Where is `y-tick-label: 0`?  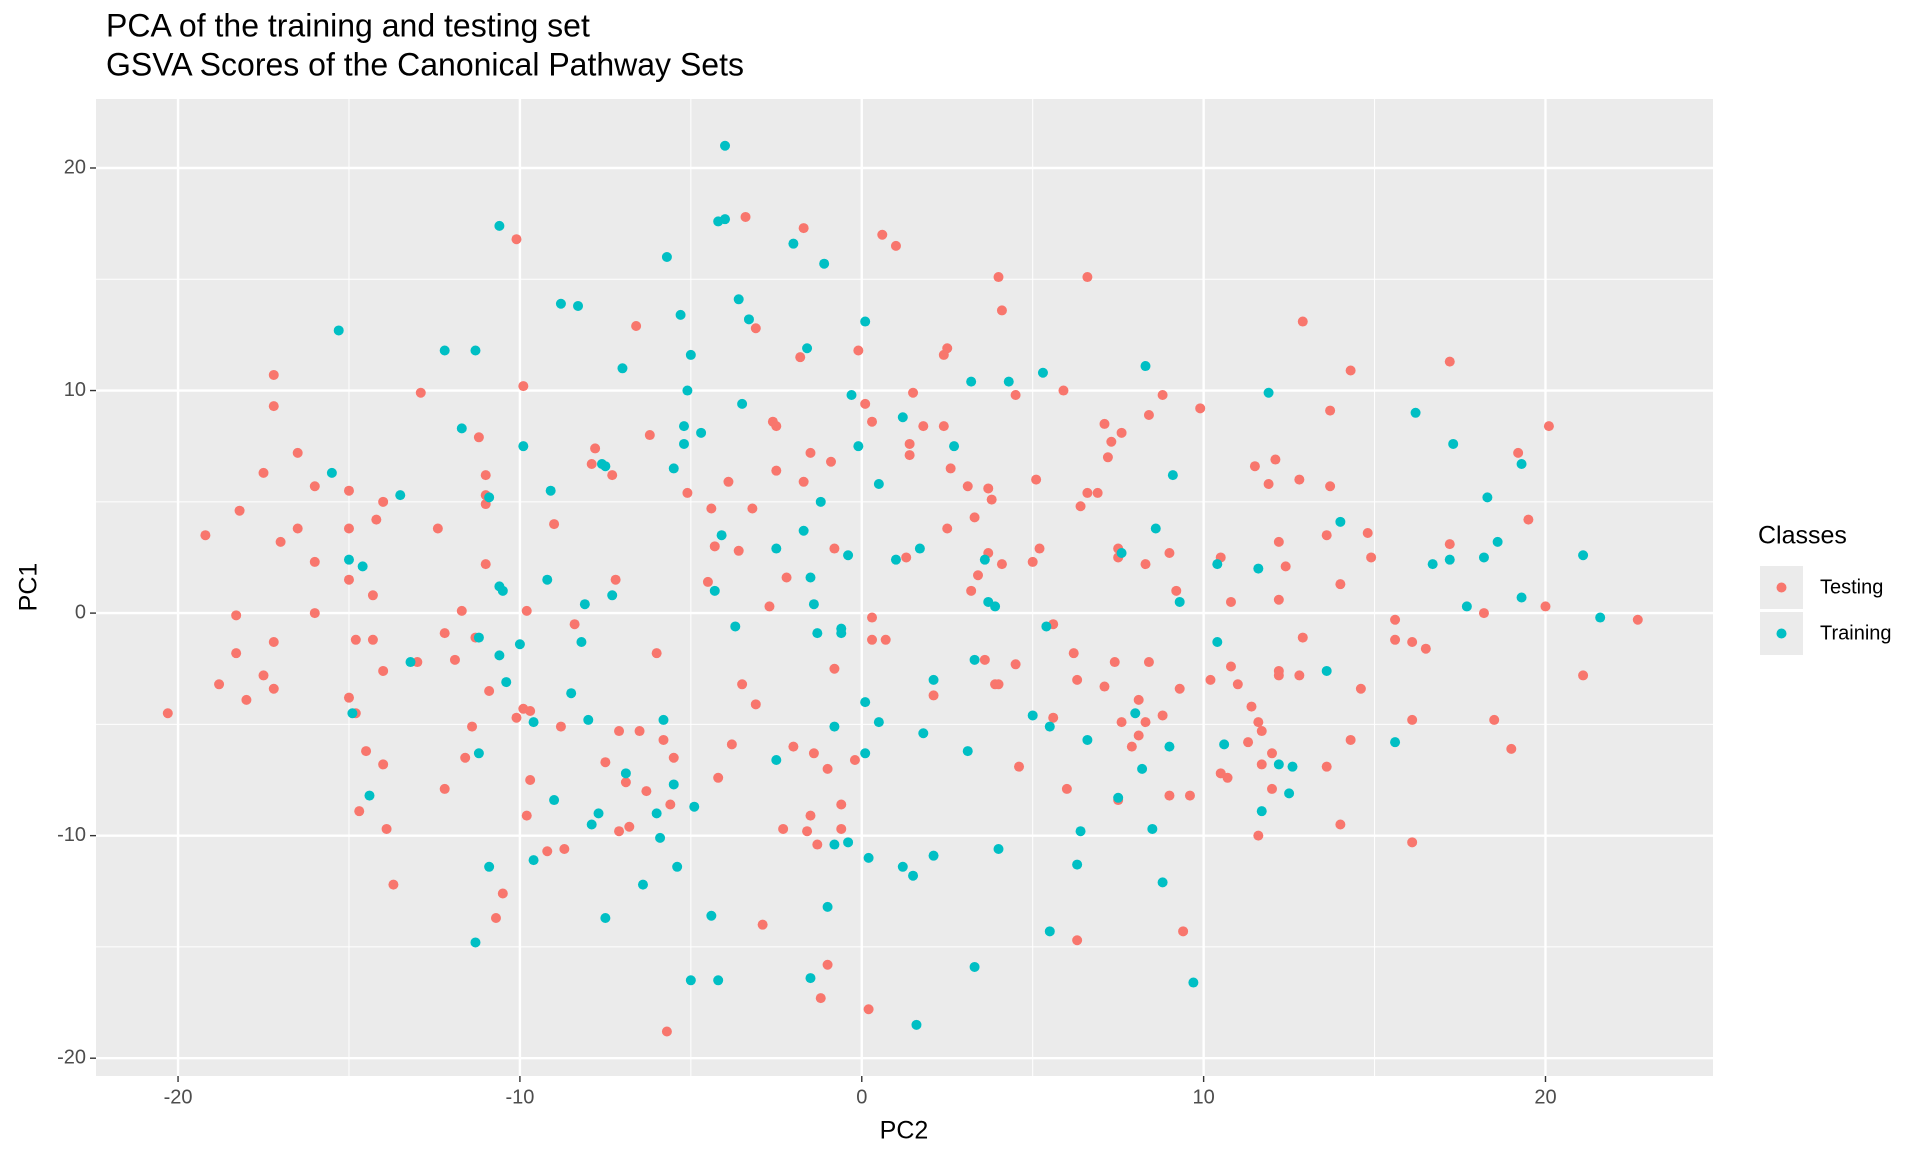 y-tick-label: 0 is located at coordinates (80, 612).